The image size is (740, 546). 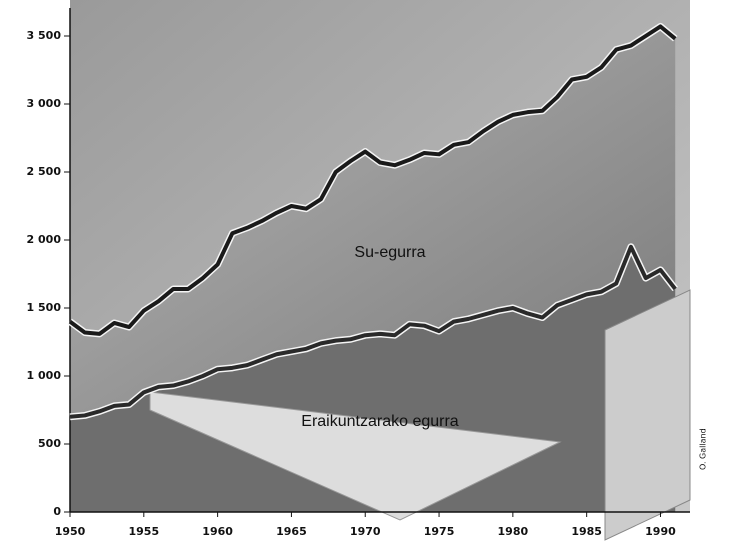 I want to click on y-tick-label: 3 500, so click(x=44, y=35).